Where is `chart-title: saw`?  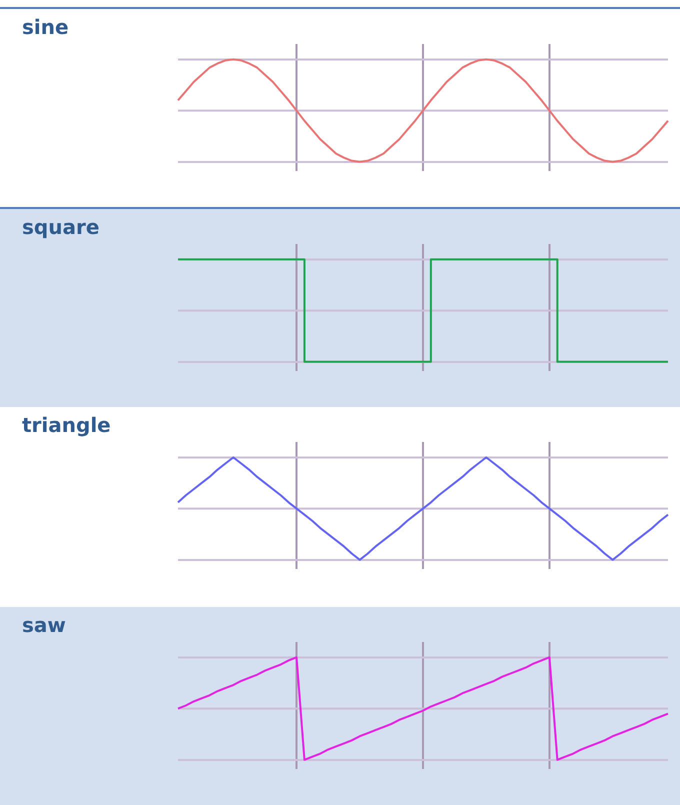 chart-title: saw is located at coordinates (44, 625).